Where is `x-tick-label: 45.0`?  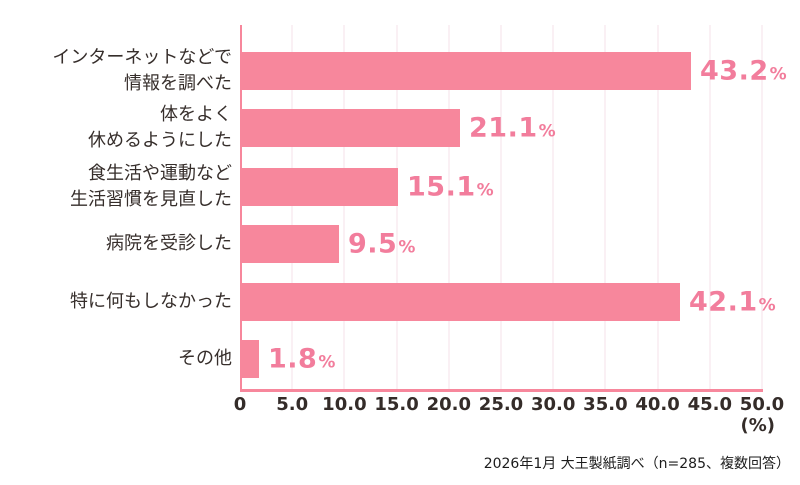
x-tick-label: 45.0 is located at coordinates (710, 404).